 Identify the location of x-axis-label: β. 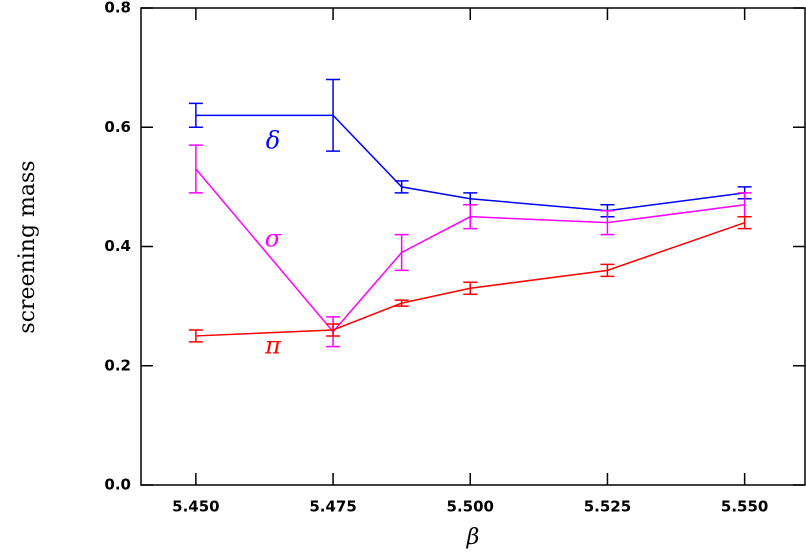
(473, 537).